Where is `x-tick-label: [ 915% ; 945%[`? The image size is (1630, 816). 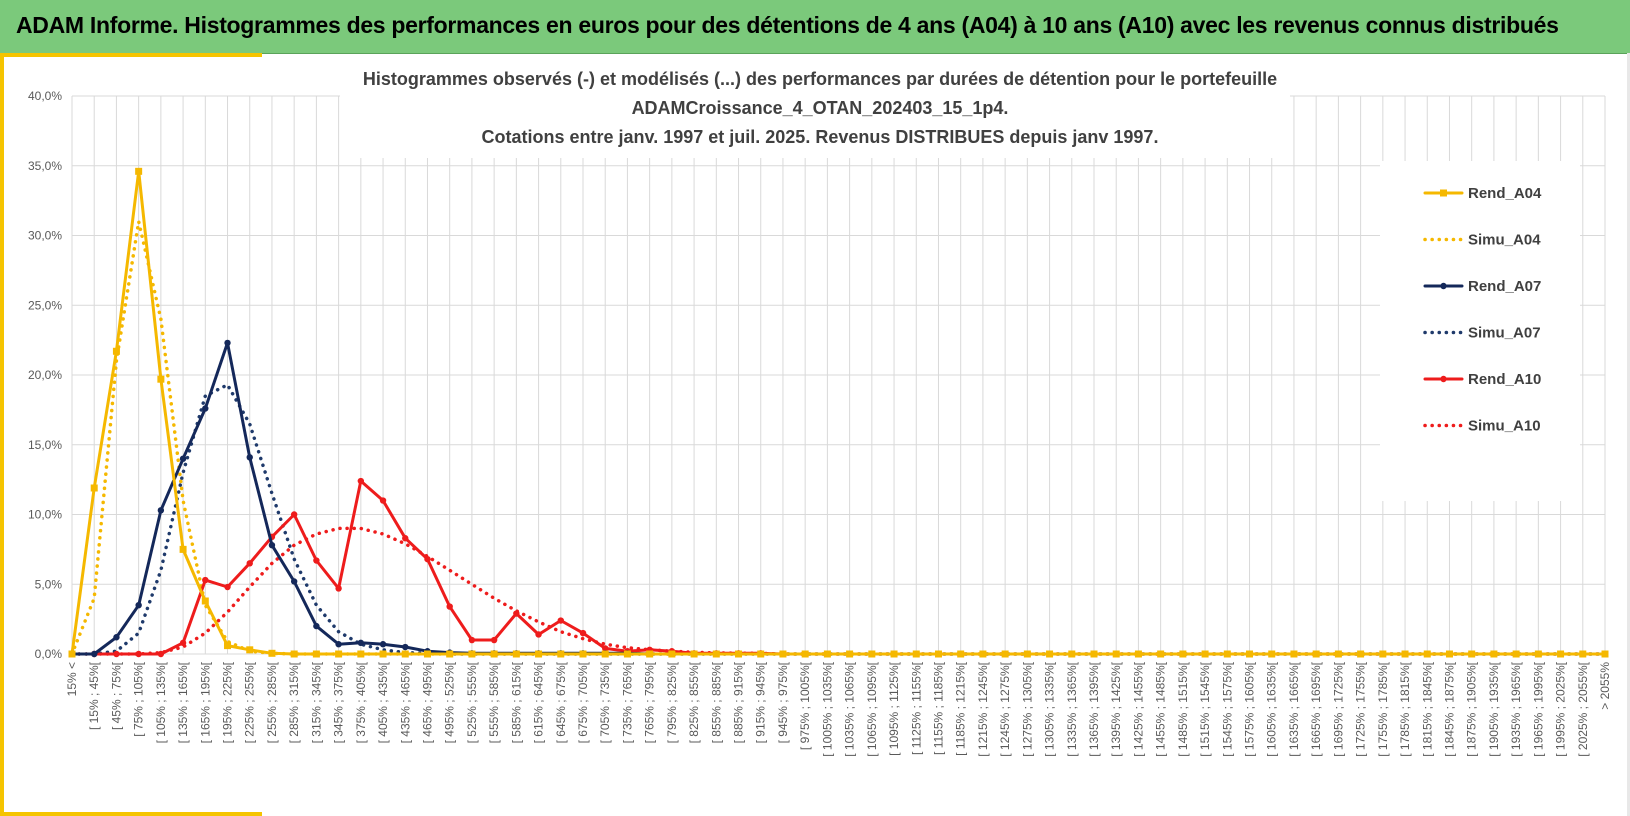
x-tick-label: [ 915% ; 945%[ is located at coordinates (761, 702).